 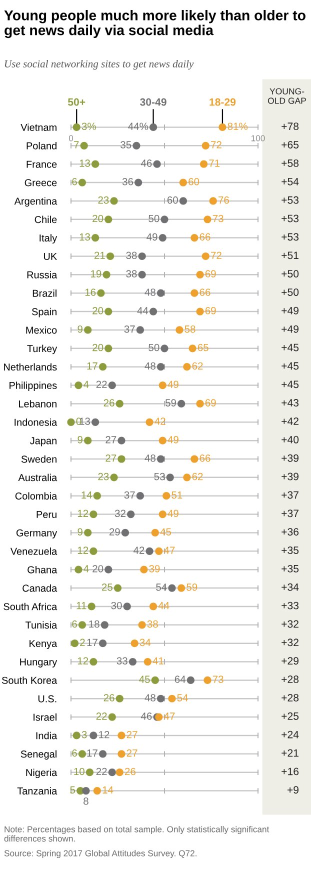 I want to click on data-label: 45, so click(x=144, y=679).